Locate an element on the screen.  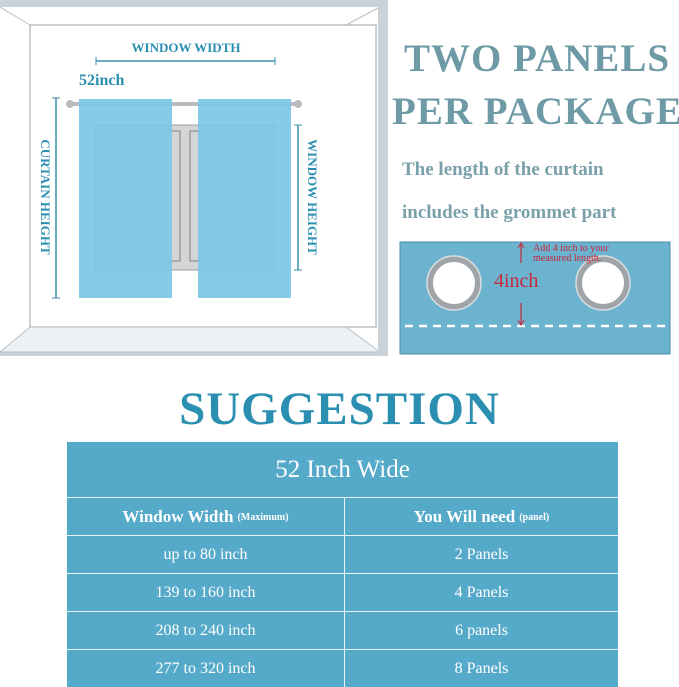
cell-window-width: up to 80 inch is located at coordinates (206, 555).